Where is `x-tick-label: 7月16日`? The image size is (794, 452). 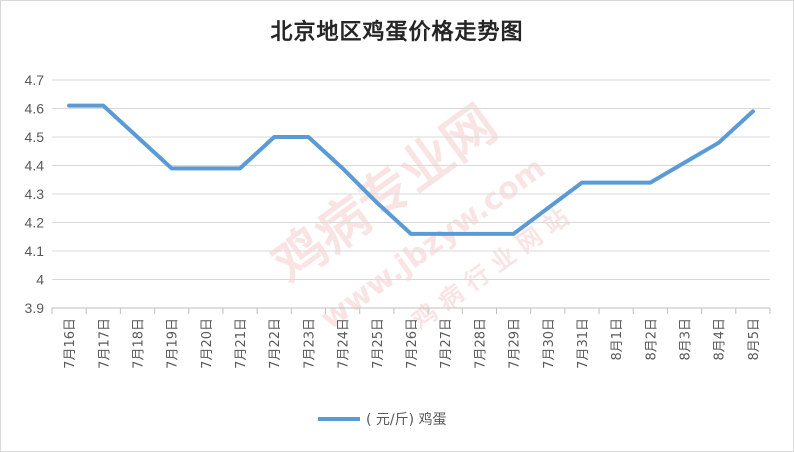
x-tick-label: 7月16日 is located at coordinates (70, 343).